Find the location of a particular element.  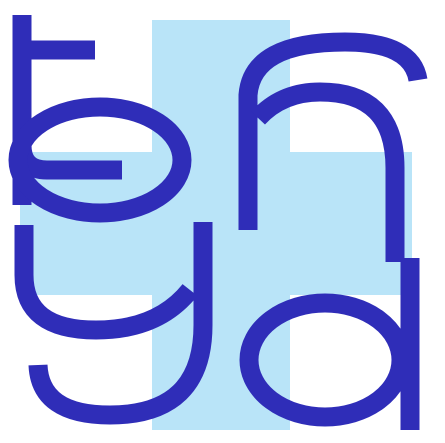

glyph-t is located at coordinates (67, 97).